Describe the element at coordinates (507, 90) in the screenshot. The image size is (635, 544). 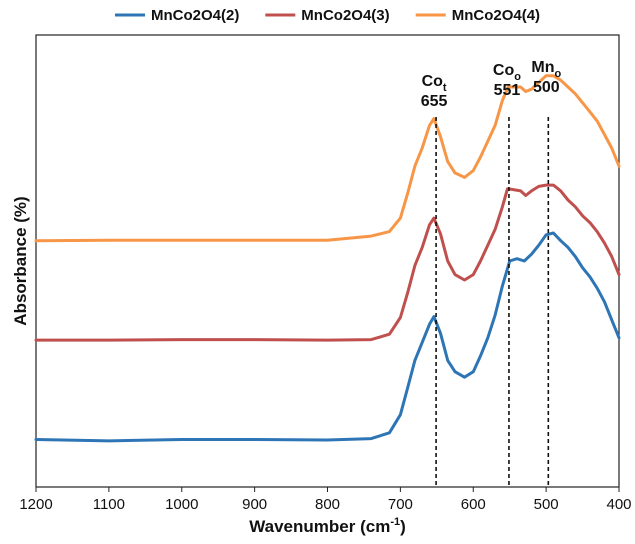
I see `peak-wavenumber-label: 551` at that location.